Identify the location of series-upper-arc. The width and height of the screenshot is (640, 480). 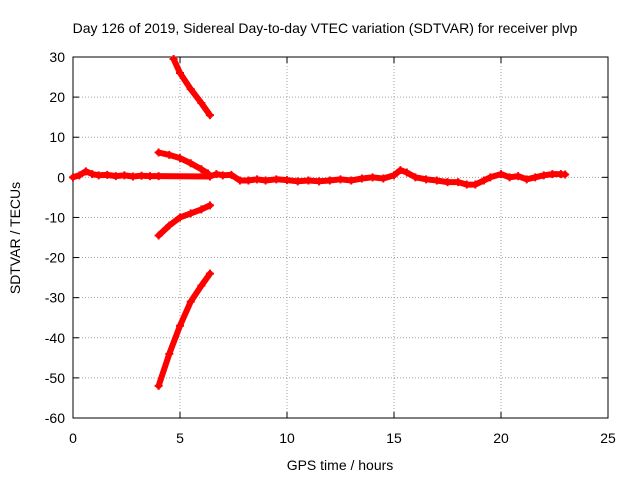
(191, 87).